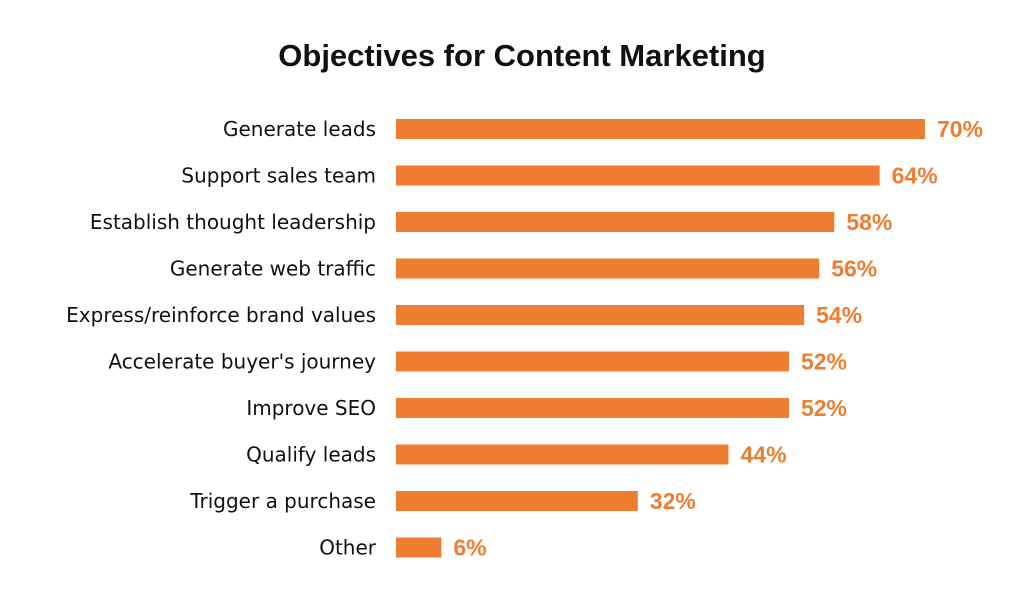 The image size is (1024, 595). I want to click on chart-title: Objectives for Content Marketing, so click(522, 55).